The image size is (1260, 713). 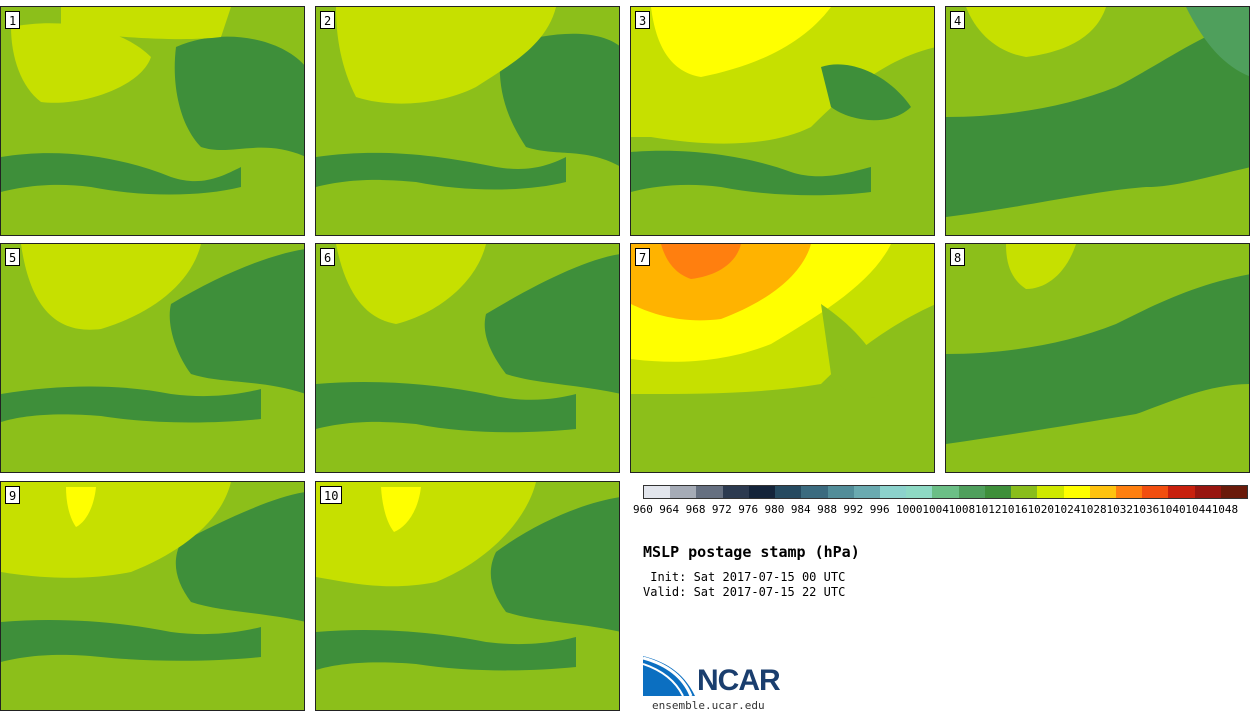 What do you see at coordinates (879, 509) in the screenshot?
I see `colorbar-tick-label: 996` at bounding box center [879, 509].